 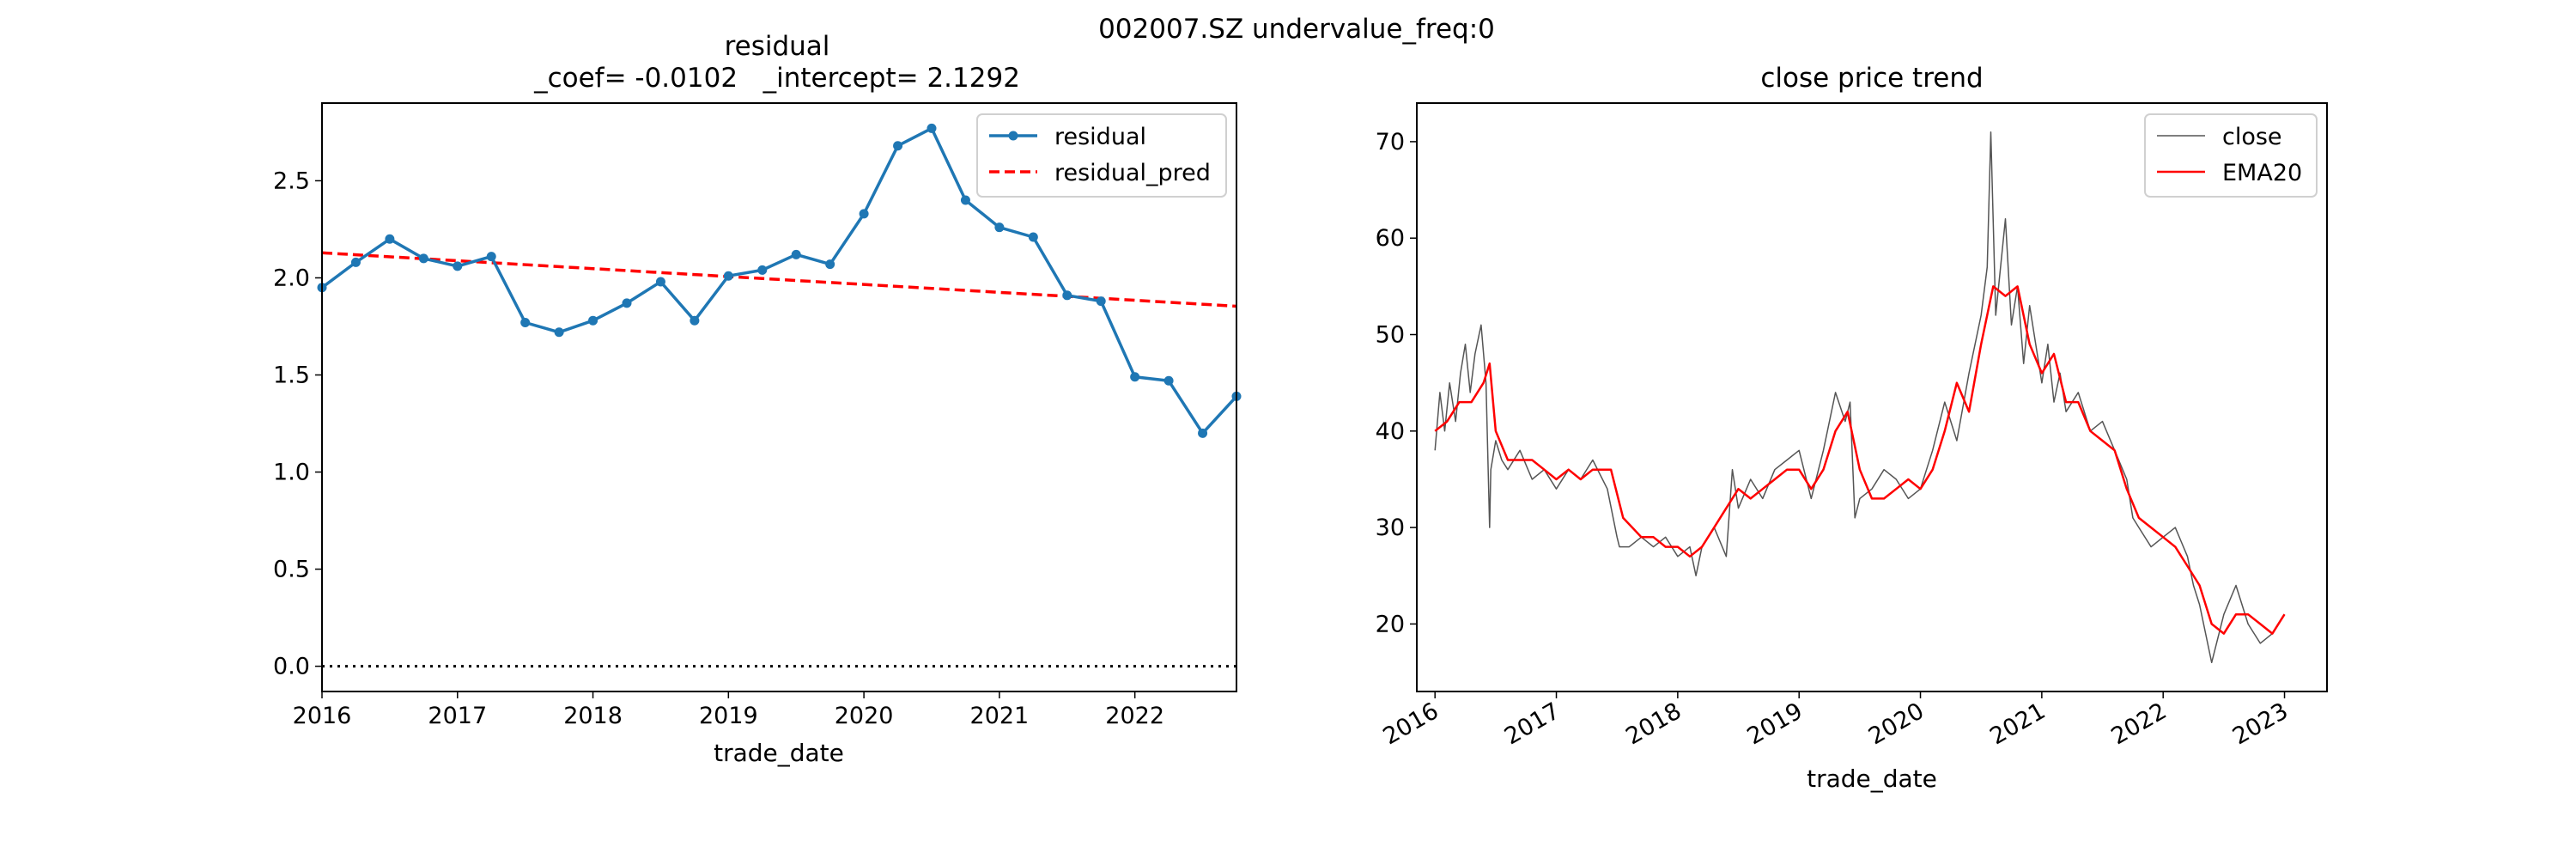 What do you see at coordinates (593, 716) in the screenshot?
I see `x-tick-label: 2018` at bounding box center [593, 716].